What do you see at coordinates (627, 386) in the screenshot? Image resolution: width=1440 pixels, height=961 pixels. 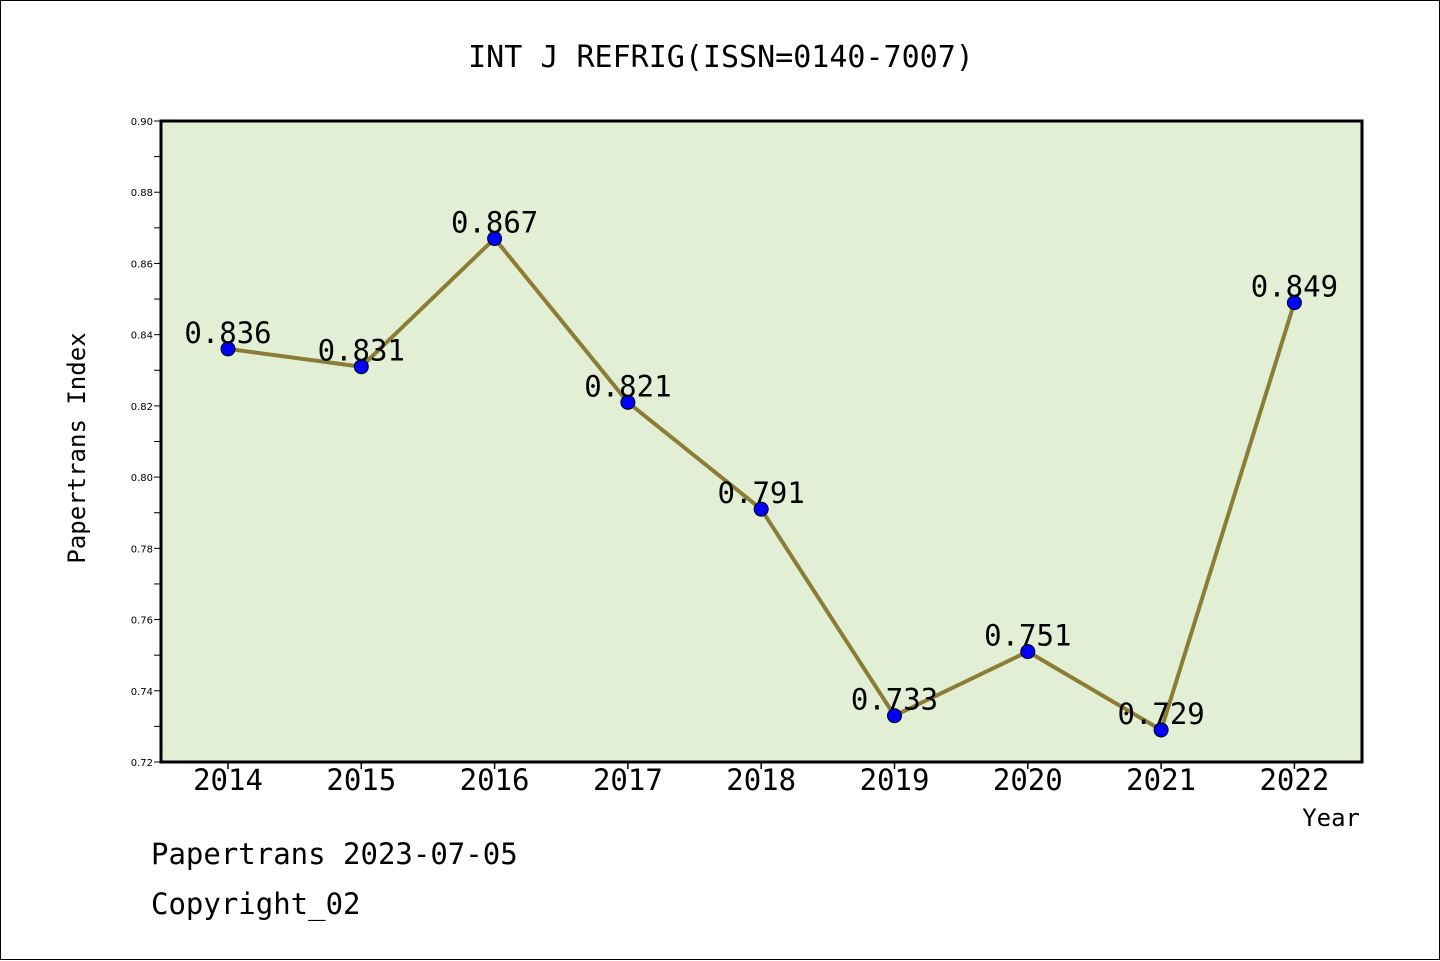 I see `data-label: 0.821` at bounding box center [627, 386].